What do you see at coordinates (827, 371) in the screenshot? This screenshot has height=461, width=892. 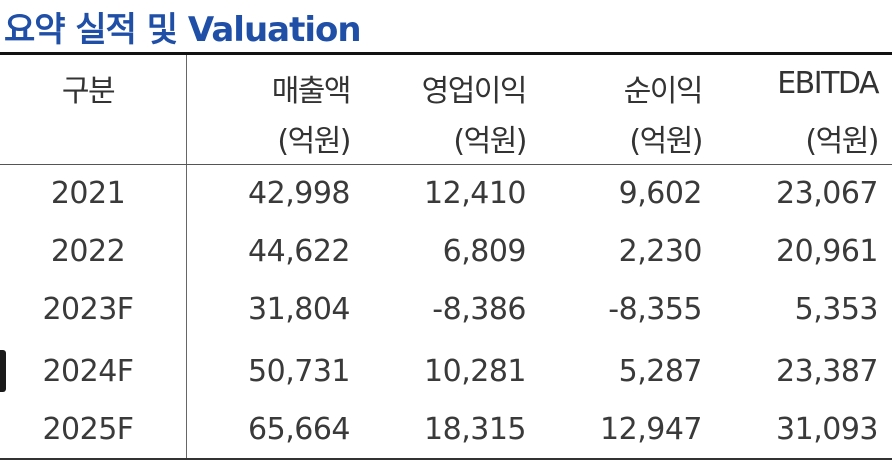 I see `row-ebitda: 23,387` at bounding box center [827, 371].